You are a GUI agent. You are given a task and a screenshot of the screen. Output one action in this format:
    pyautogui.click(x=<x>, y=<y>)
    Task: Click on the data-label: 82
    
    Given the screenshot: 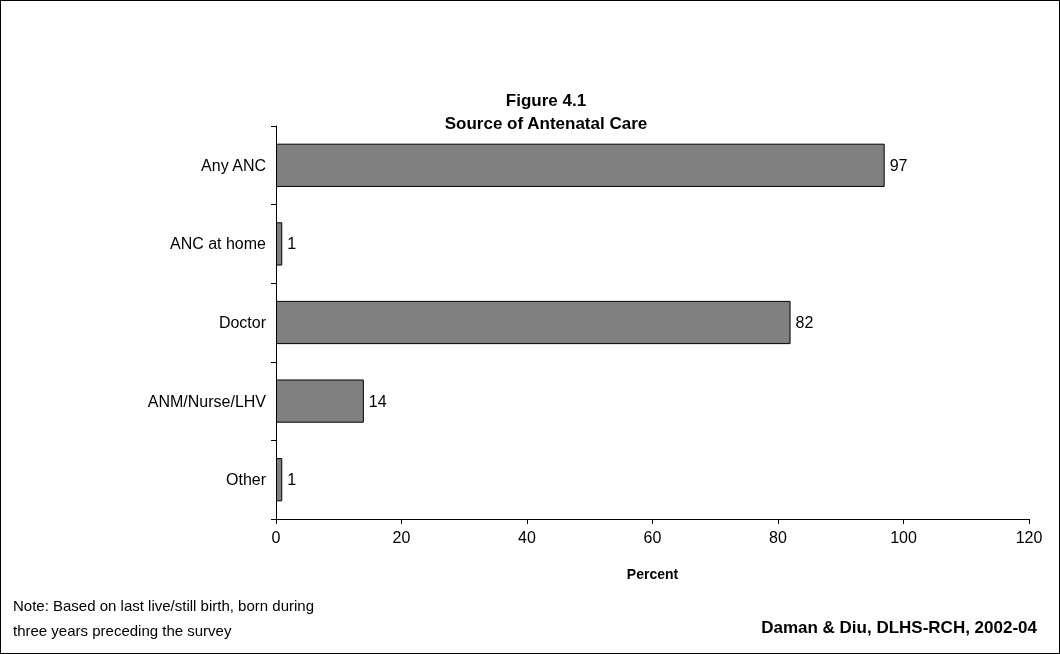 What is the action you would take?
    pyautogui.click(x=804, y=322)
    